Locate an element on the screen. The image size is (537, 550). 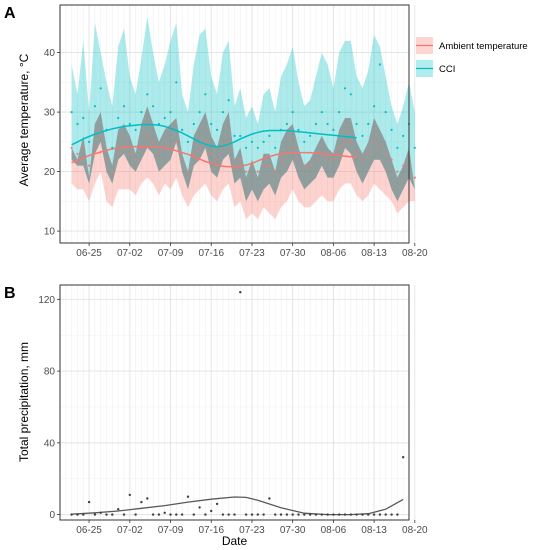
y-tick-label: 10 is located at coordinates (50, 232).